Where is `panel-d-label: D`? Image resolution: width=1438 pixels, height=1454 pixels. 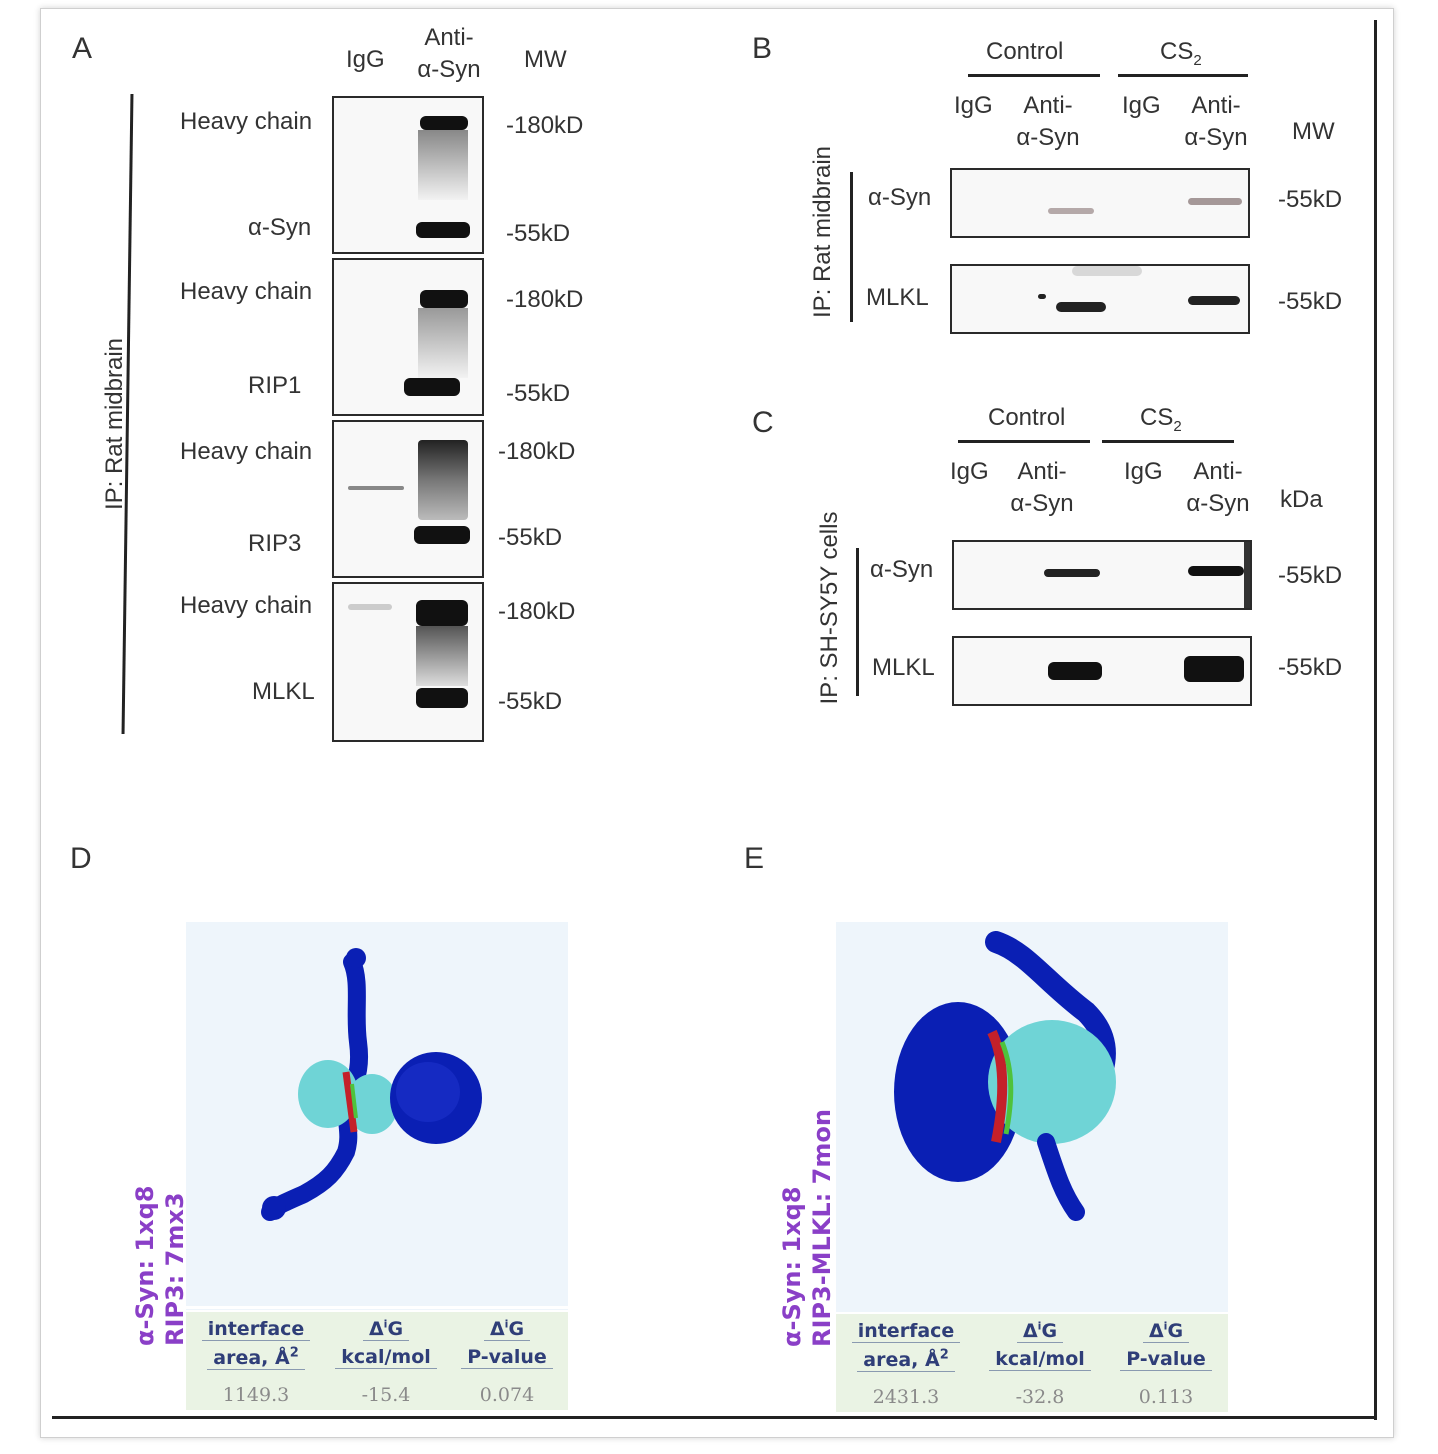
panel-d-label: D is located at coordinates (81, 858).